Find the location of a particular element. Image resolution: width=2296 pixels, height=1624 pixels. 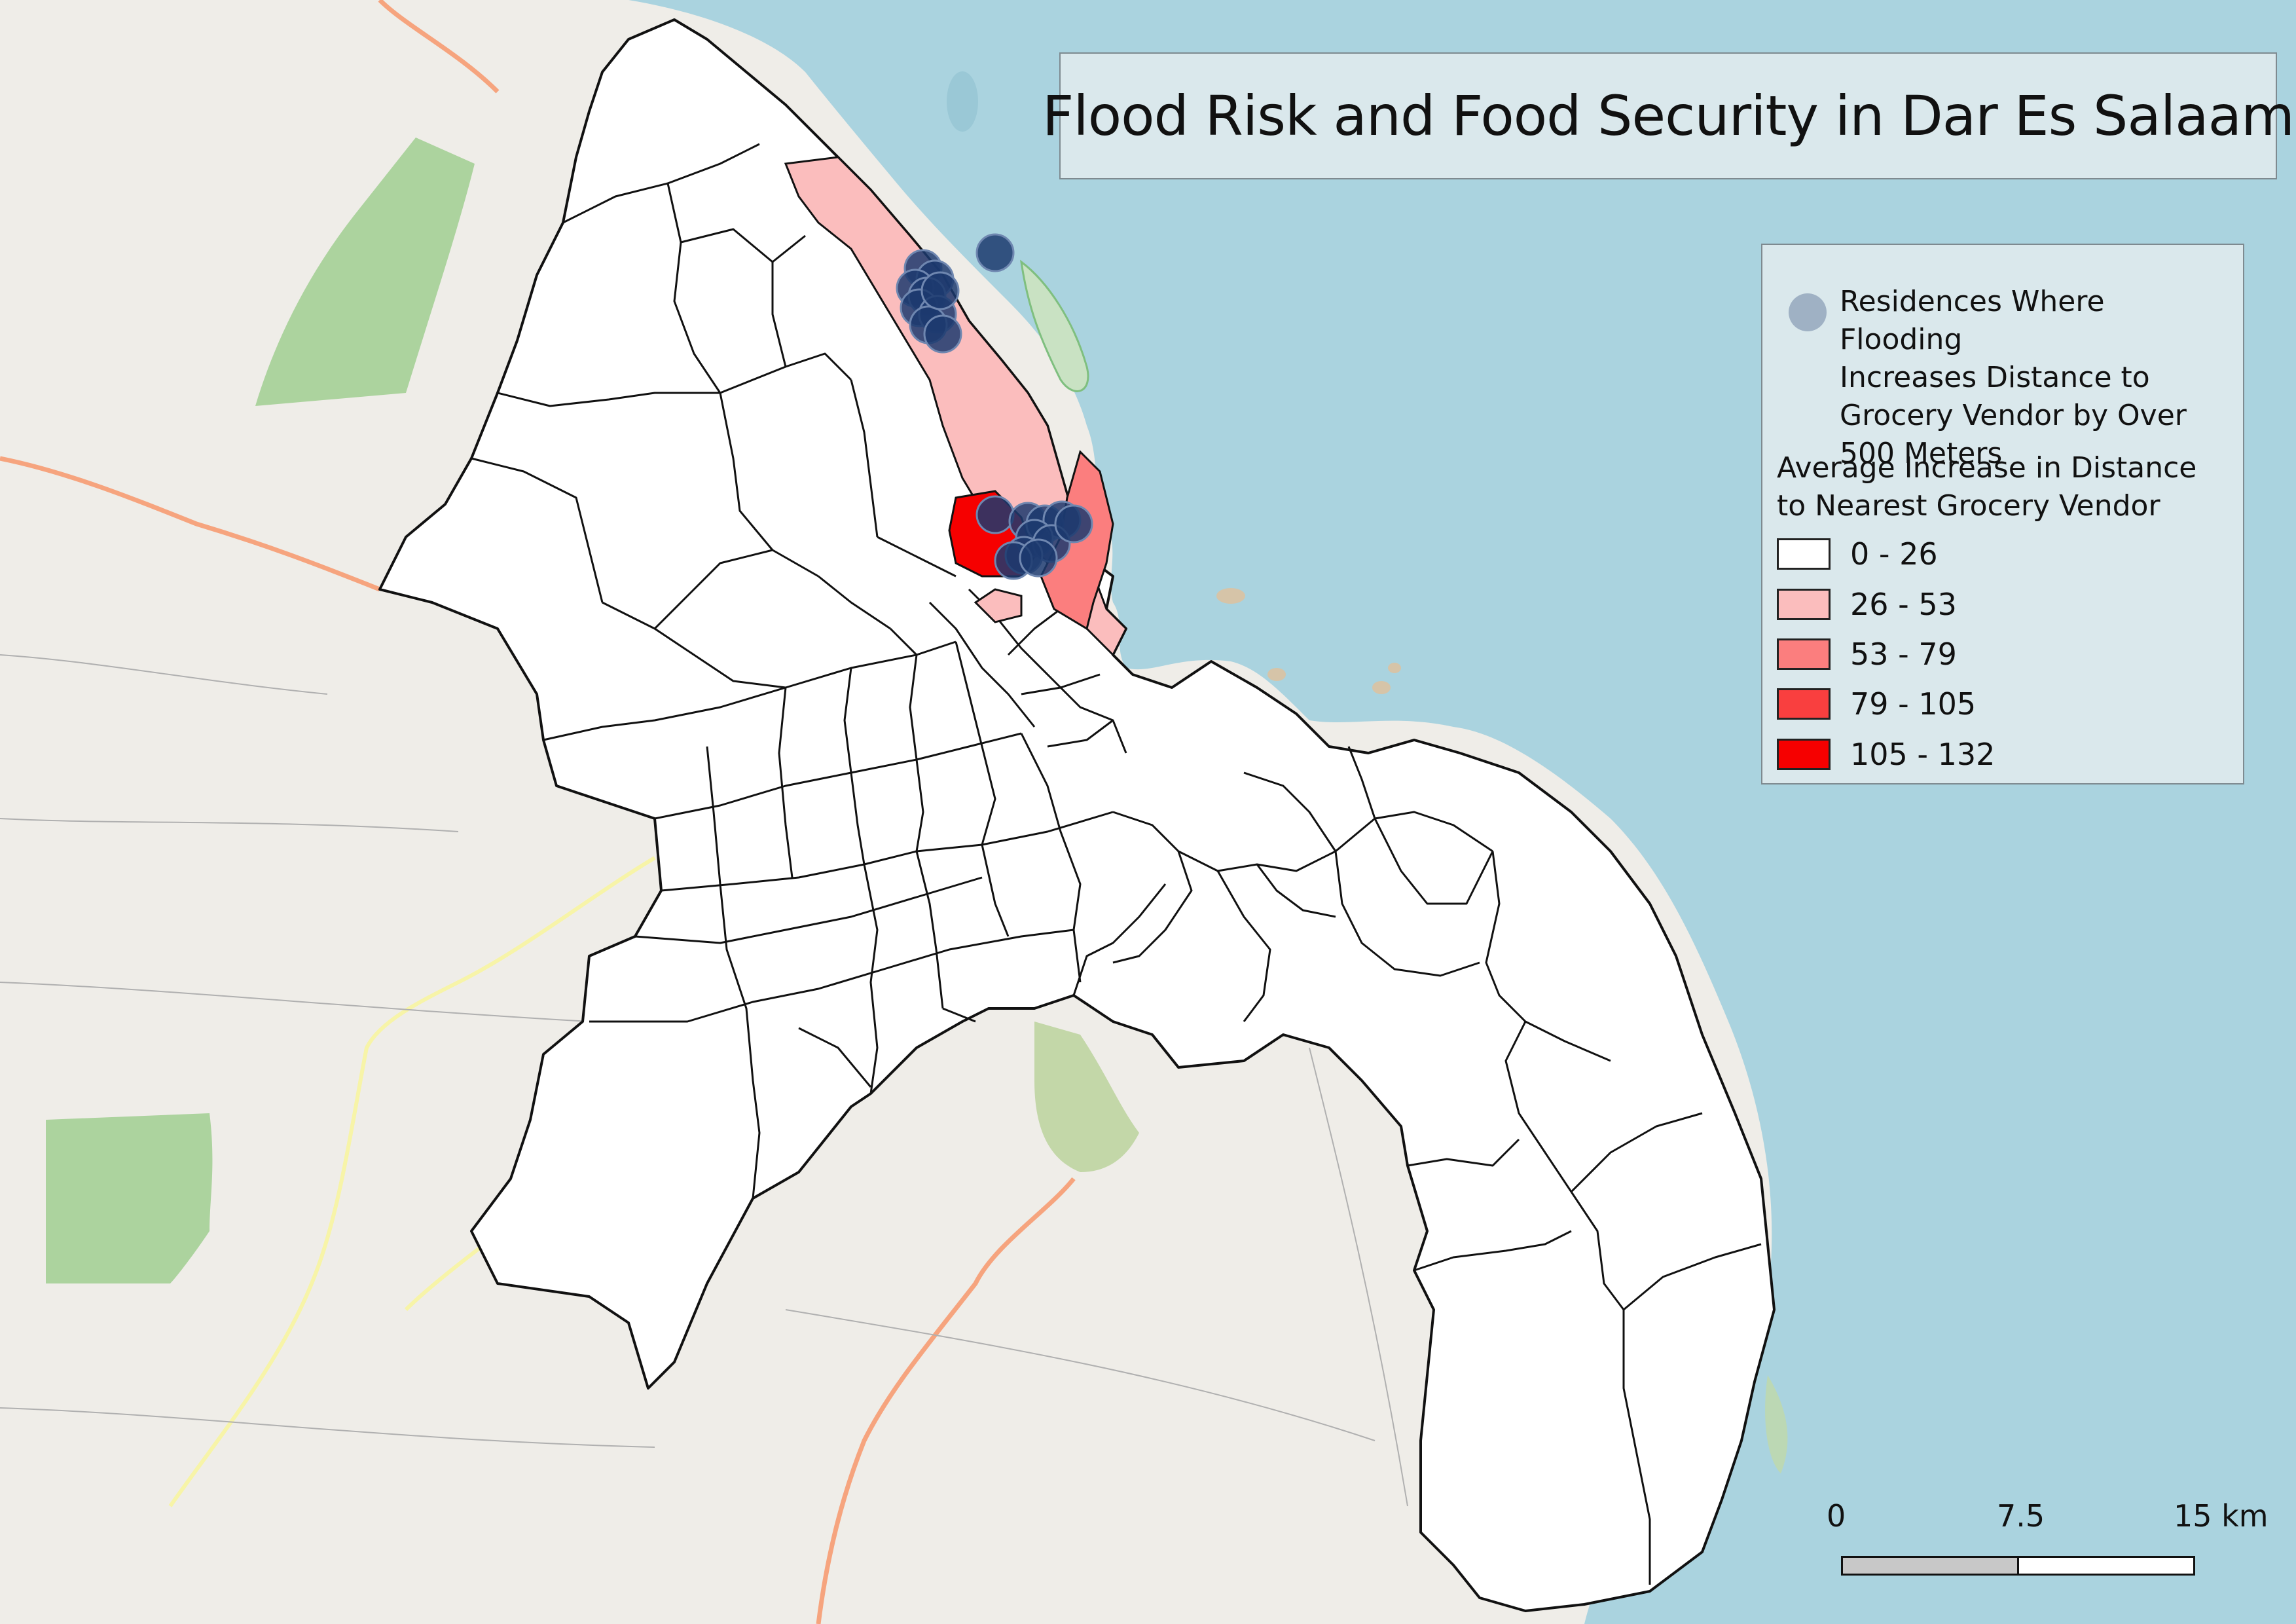

southern-coast-reef is located at coordinates (1776, 1424).